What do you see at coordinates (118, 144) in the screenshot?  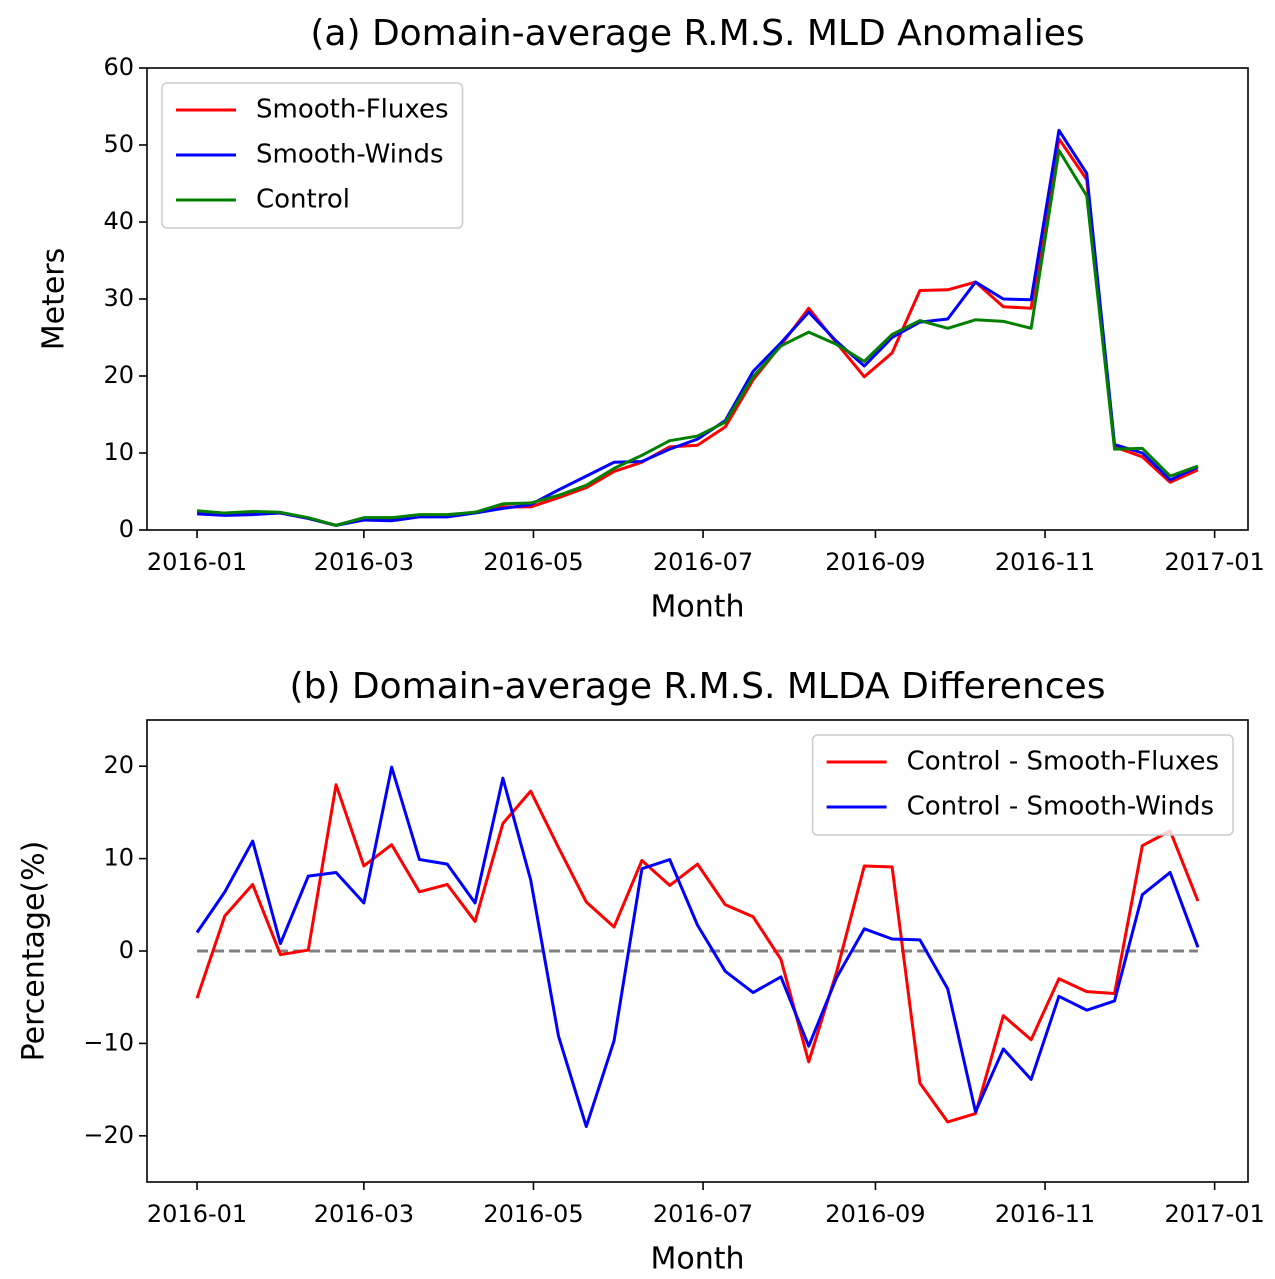 I see `y-tick-label: 50` at bounding box center [118, 144].